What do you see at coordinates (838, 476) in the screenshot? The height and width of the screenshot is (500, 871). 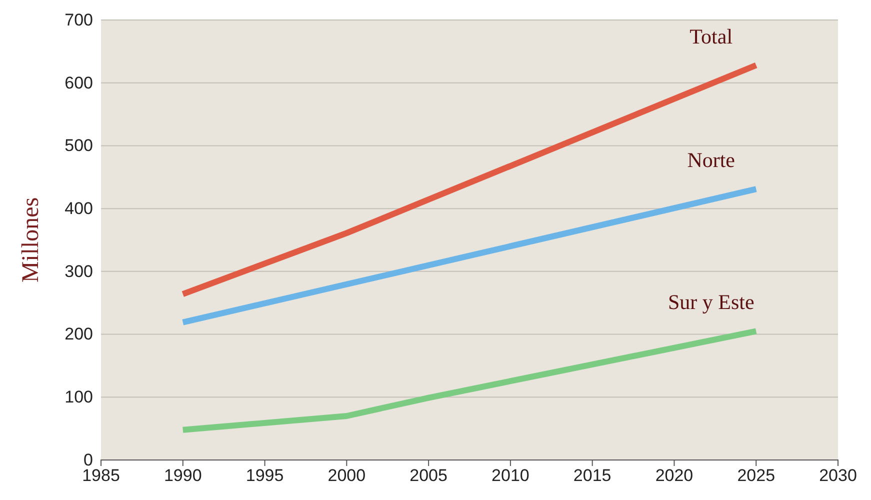 I see `x-tick-label: 2030` at bounding box center [838, 476].